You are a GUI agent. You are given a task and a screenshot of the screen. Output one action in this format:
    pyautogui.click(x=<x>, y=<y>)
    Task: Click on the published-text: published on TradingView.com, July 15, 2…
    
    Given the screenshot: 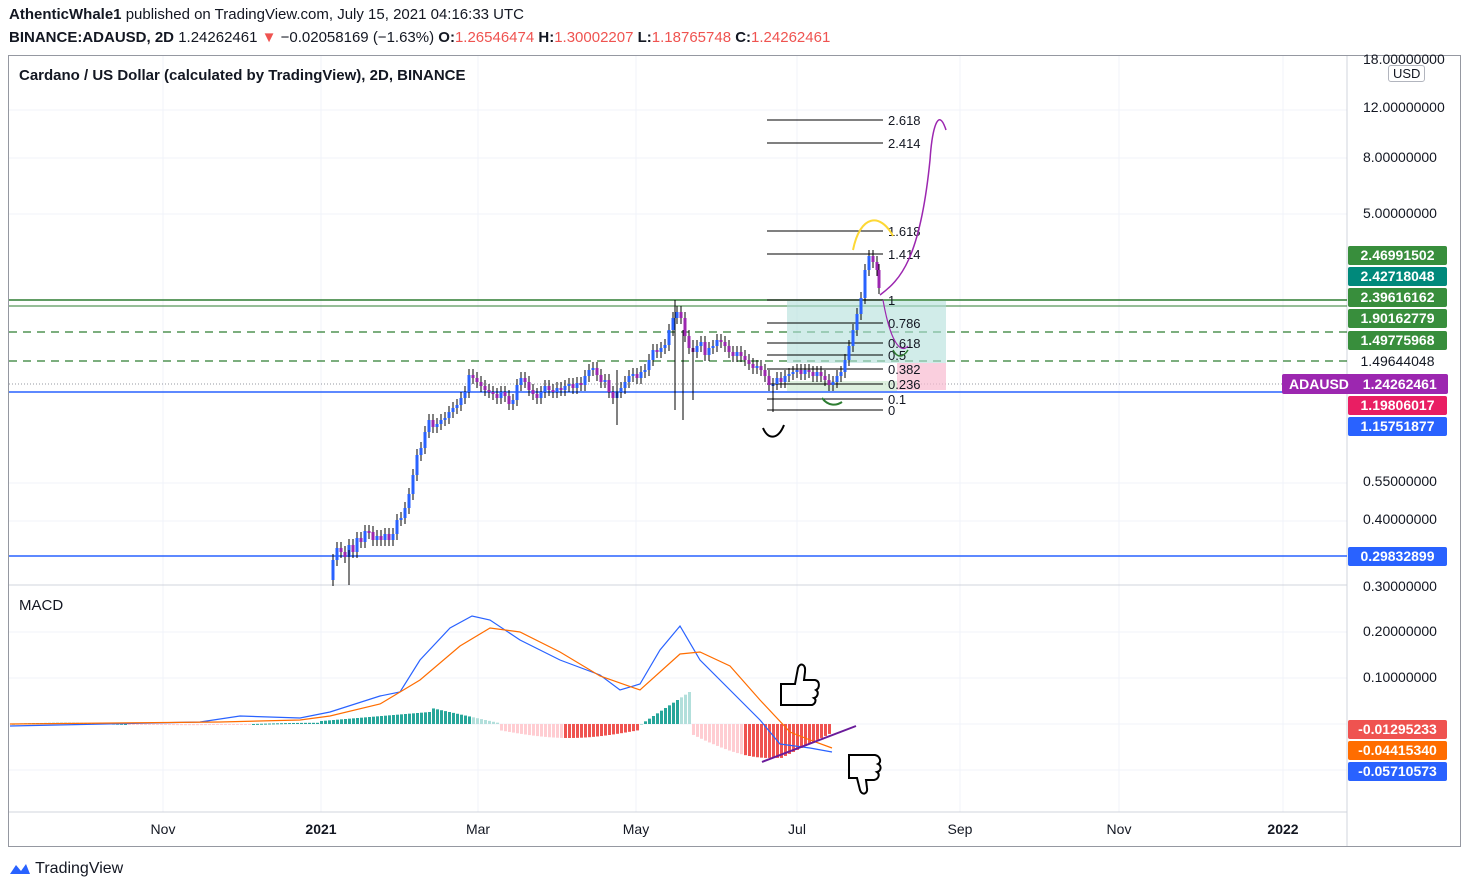 What is the action you would take?
    pyautogui.click(x=324, y=14)
    